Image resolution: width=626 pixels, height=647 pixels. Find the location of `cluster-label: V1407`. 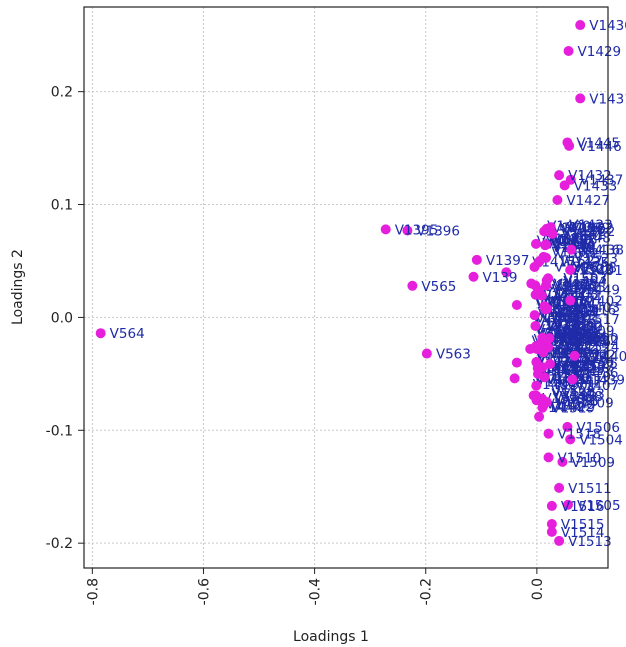

cluster-label: V1407 is located at coordinates (568, 405).